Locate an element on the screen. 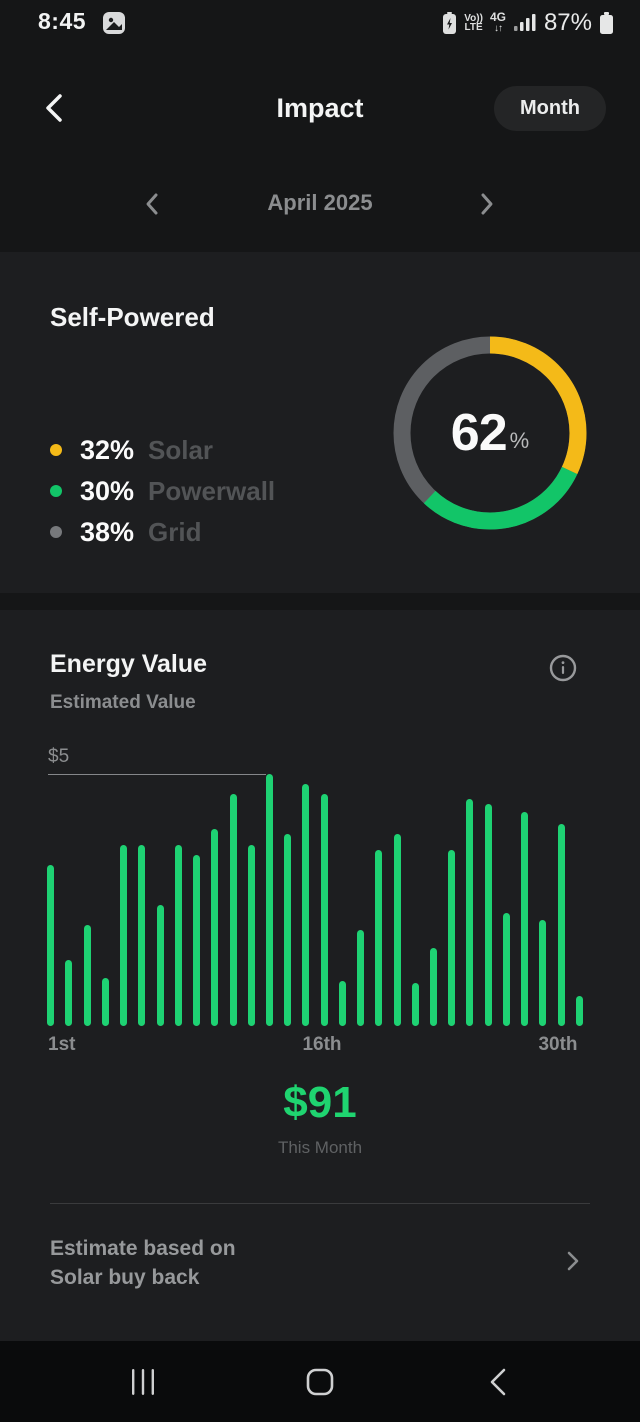  period-toggle-button: Month is located at coordinates (550, 108).